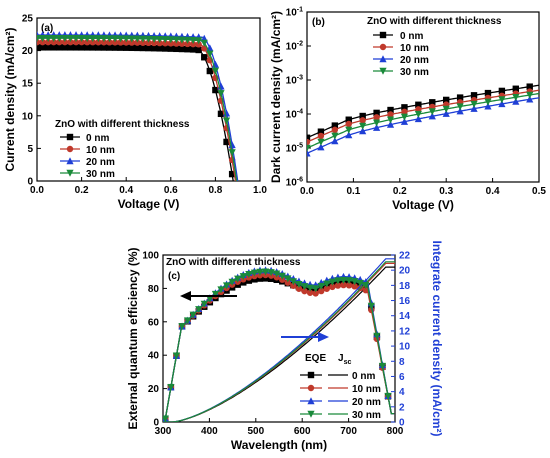 Image resolution: width=550 pixels, height=458 pixels. What do you see at coordinates (366, 402) in the screenshot?
I see `legend-label-20-nm-c: 20 nm` at bounding box center [366, 402].